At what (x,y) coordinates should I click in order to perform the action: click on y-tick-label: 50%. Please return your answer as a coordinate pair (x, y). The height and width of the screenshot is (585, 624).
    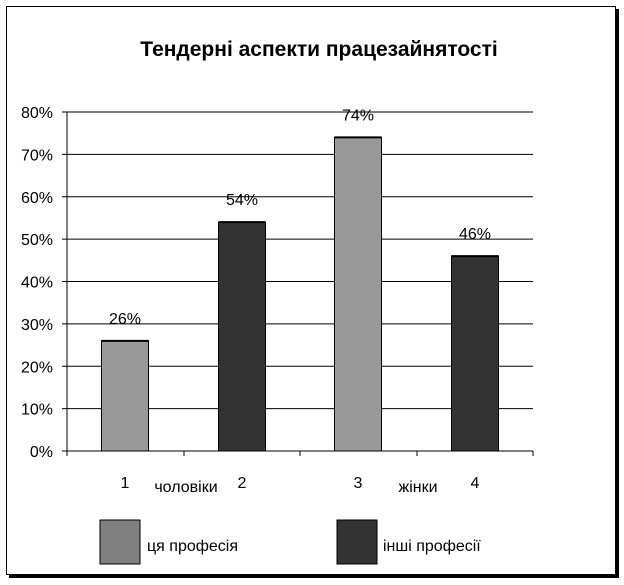
    Looking at the image, I should click on (37, 240).